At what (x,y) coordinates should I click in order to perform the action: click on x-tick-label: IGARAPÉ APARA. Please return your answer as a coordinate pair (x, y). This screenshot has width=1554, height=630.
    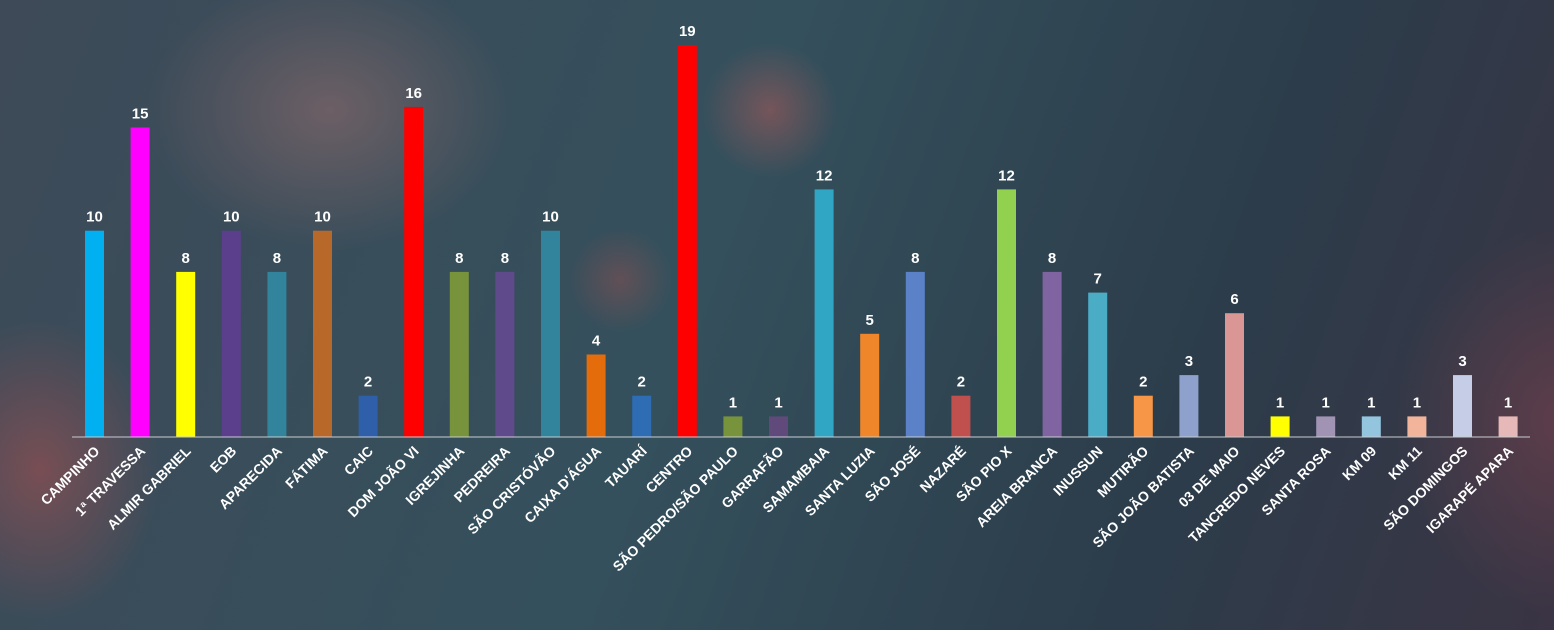
    Looking at the image, I should click on (1469, 489).